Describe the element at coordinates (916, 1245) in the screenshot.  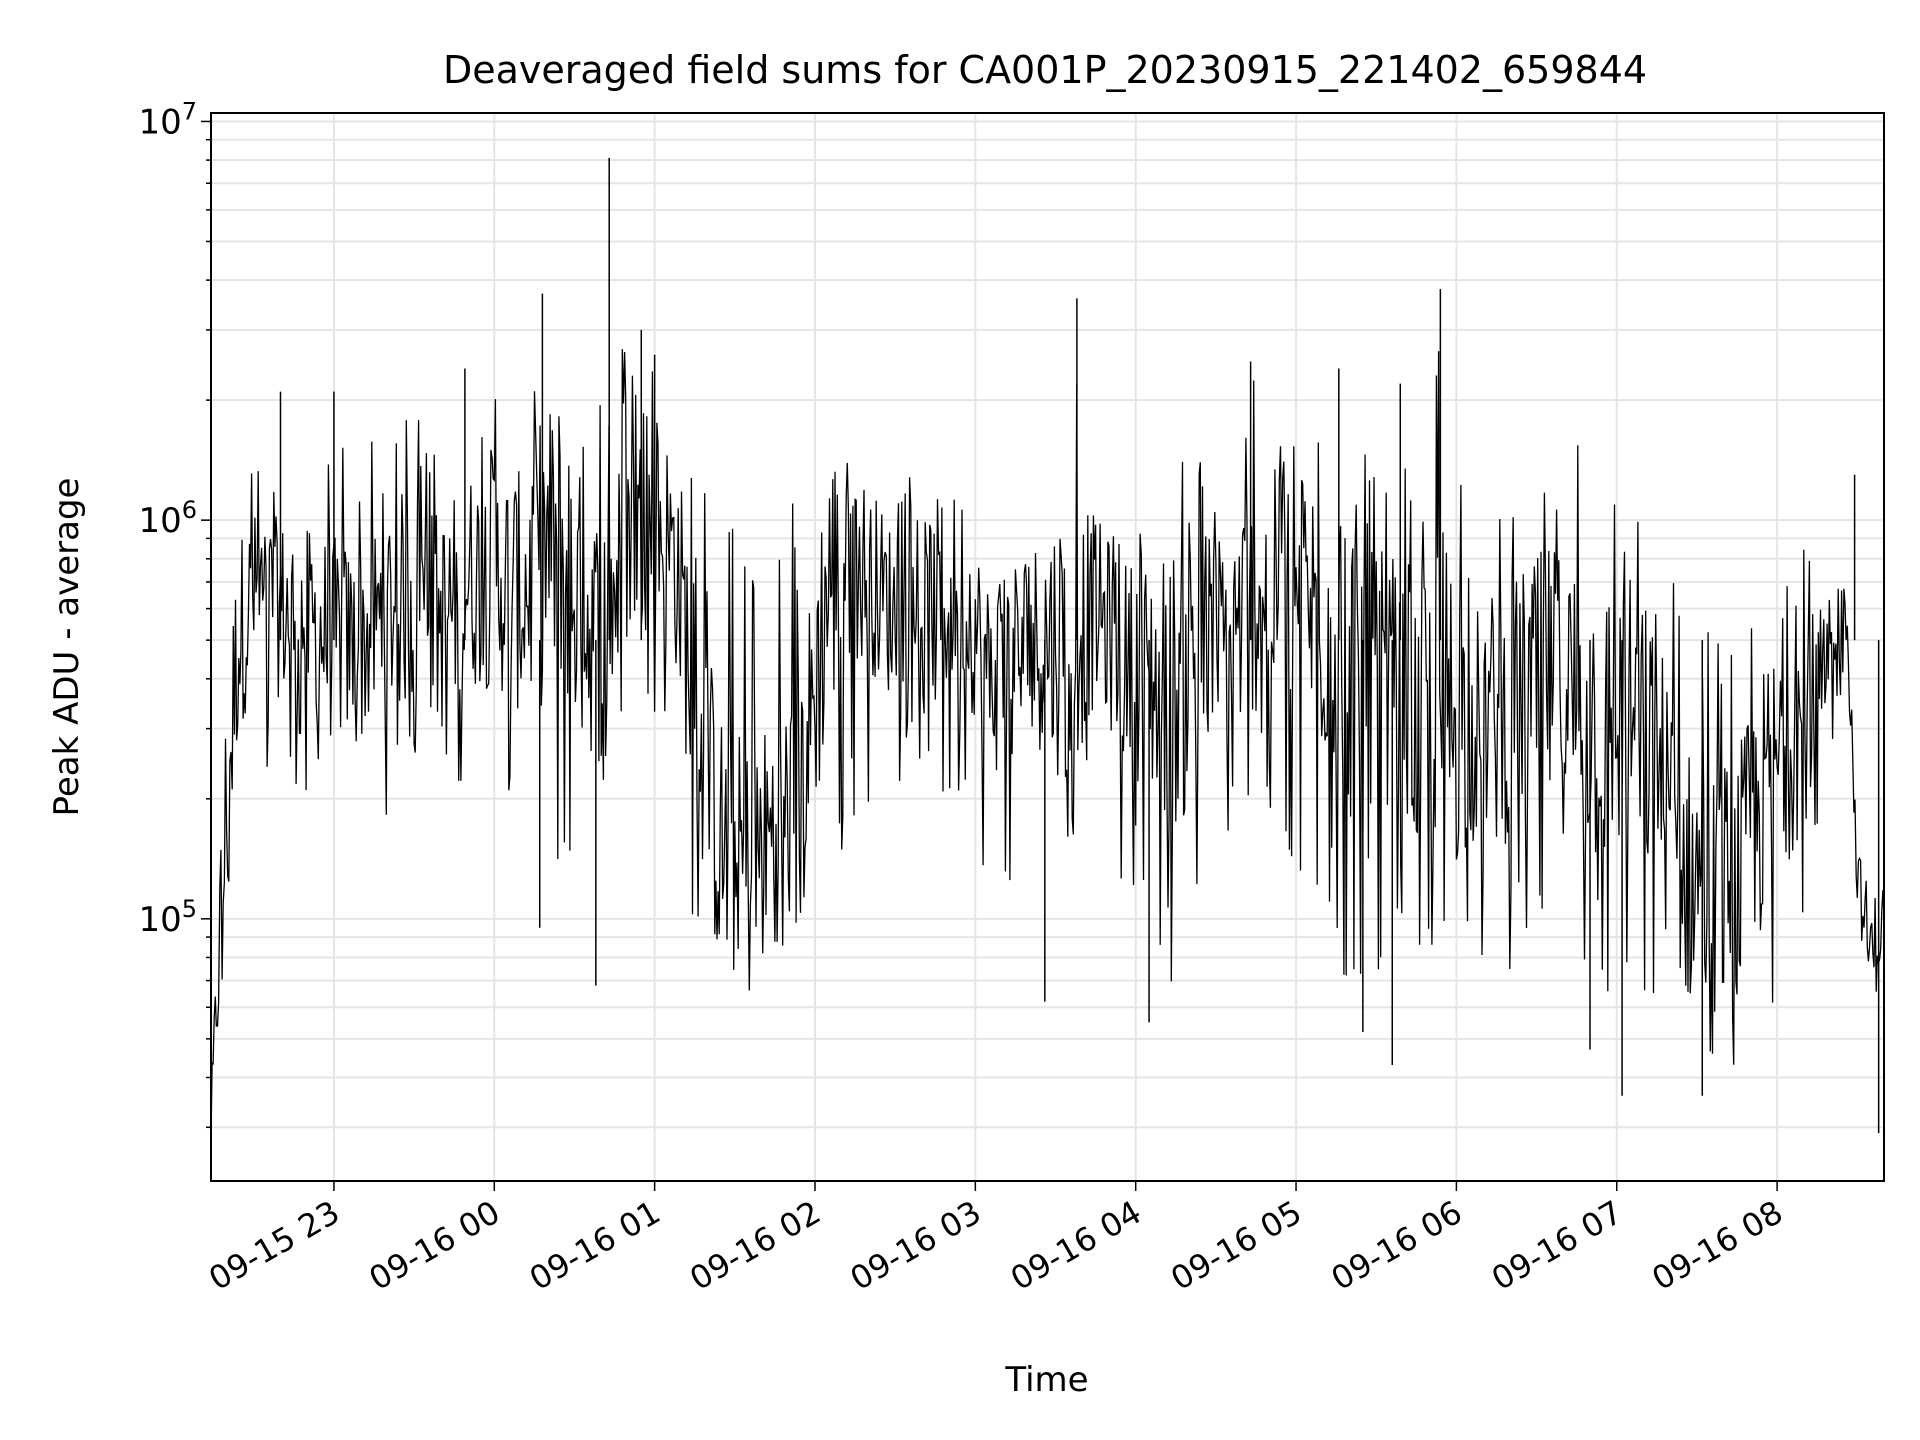
I see `x-tick-label: 09-16 03` at that location.